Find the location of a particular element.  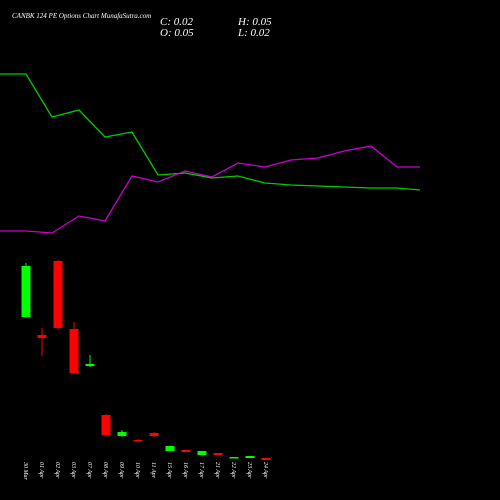

x-tick-label: 21 Apr is located at coordinates (217, 470).